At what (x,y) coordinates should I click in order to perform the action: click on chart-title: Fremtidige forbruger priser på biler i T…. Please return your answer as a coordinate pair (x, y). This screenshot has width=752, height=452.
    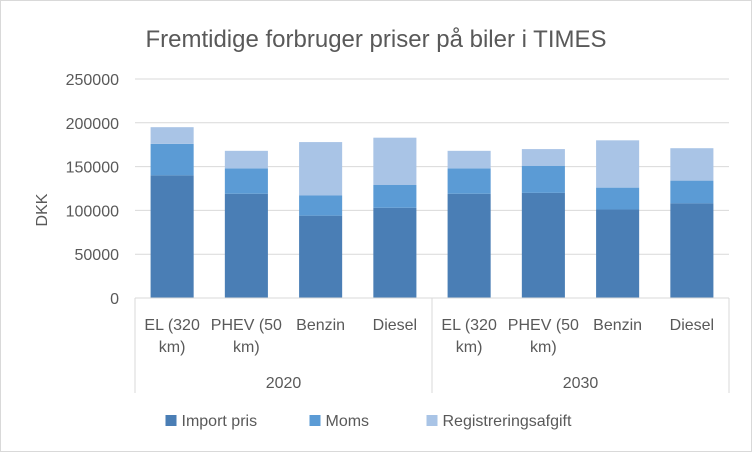
    Looking at the image, I should click on (375, 39).